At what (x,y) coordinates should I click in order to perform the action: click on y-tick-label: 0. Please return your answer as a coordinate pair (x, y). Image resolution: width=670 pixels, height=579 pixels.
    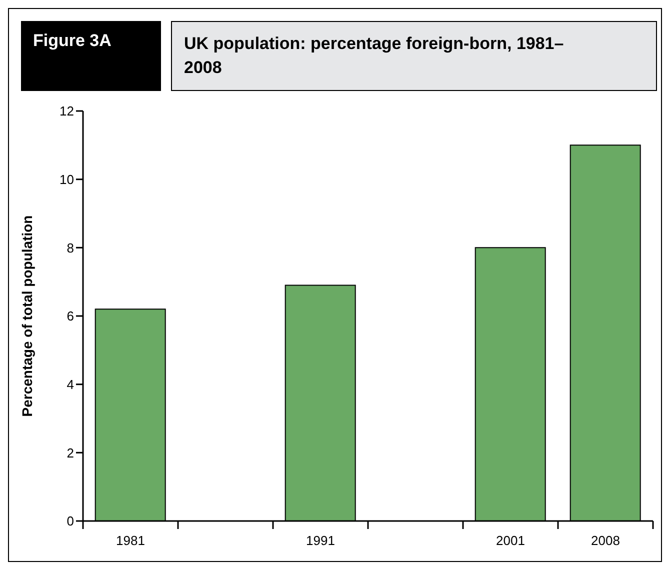
    Looking at the image, I should click on (70, 521).